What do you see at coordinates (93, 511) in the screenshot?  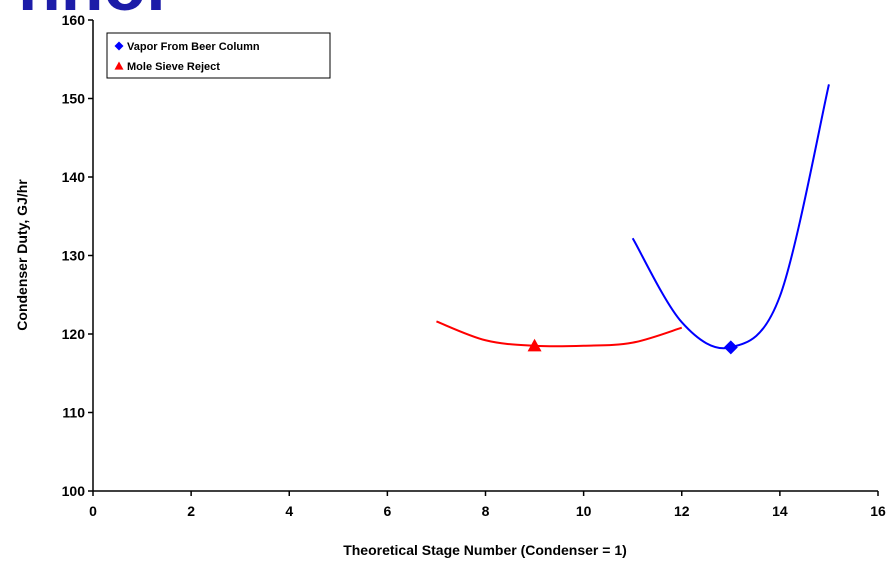 I see `x-tick-label: 0` at bounding box center [93, 511].